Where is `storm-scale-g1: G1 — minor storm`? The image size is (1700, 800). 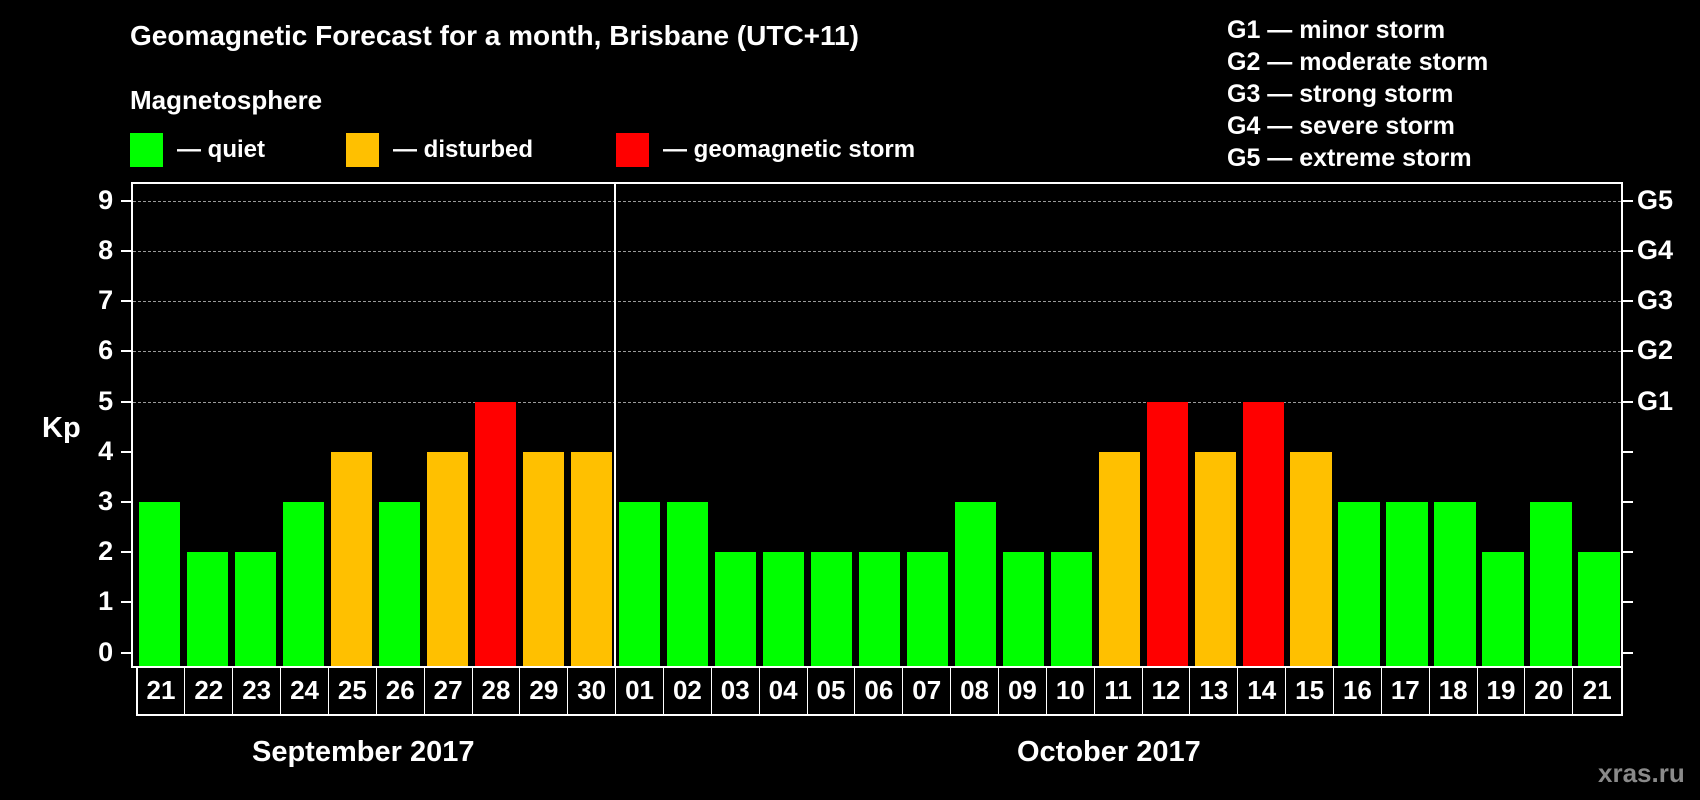
storm-scale-g1: G1 — minor storm is located at coordinates (1336, 30).